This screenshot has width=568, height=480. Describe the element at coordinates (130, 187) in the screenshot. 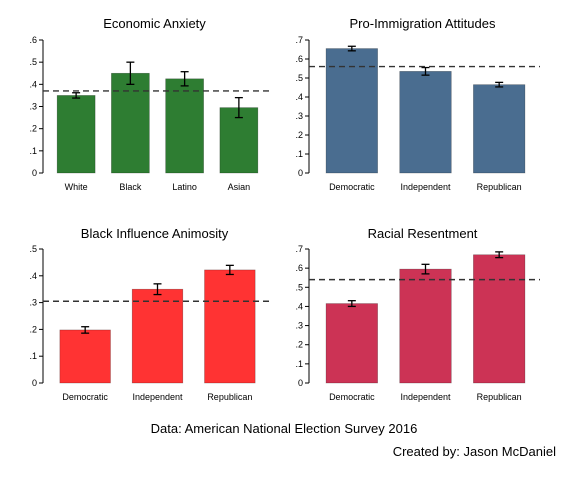

I see `x-tick-label-black: Black` at that location.